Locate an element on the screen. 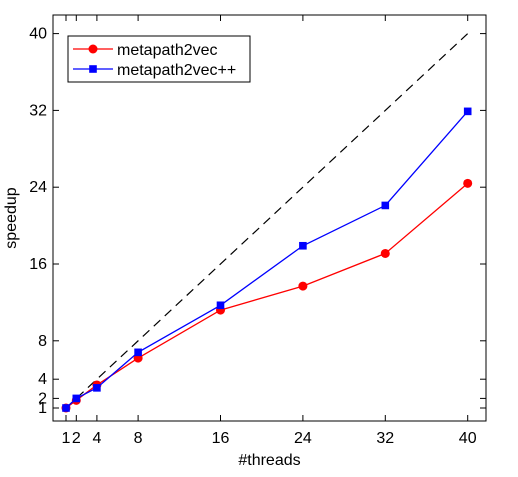 This screenshot has width=518, height=477. y-axis-label: speedup is located at coordinates (11, 217).